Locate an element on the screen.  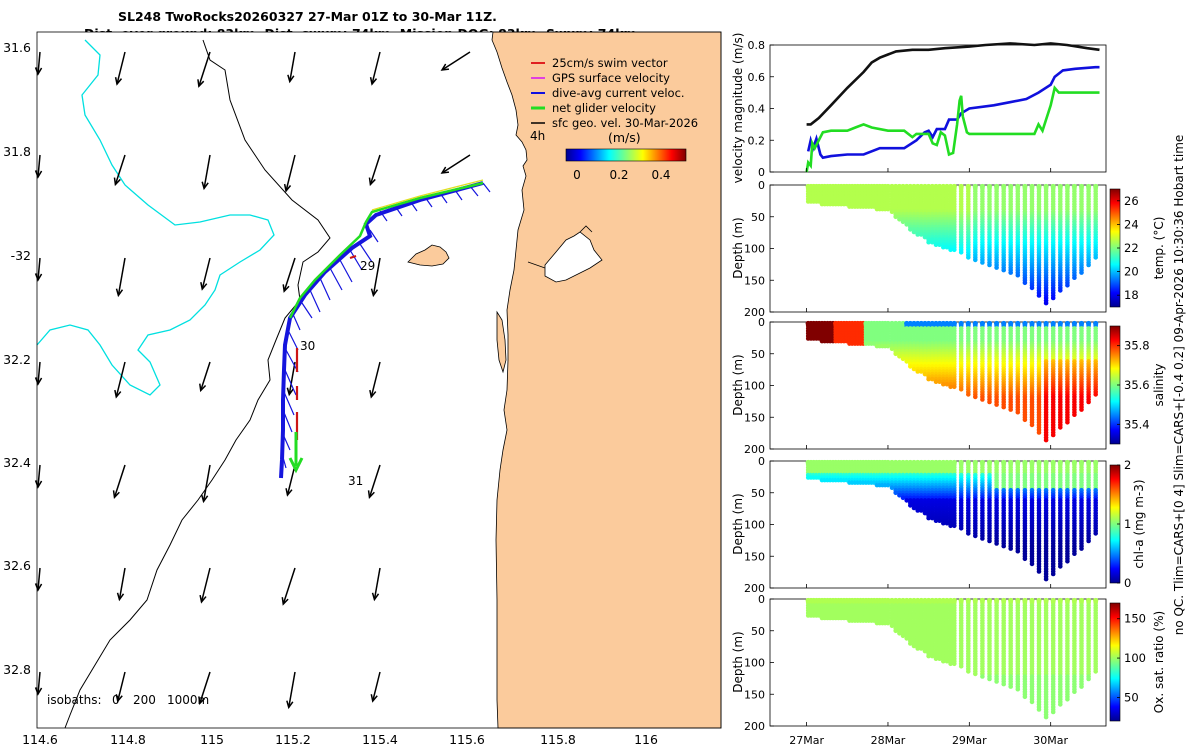
estuary-channel is located at coordinates (560, 247).